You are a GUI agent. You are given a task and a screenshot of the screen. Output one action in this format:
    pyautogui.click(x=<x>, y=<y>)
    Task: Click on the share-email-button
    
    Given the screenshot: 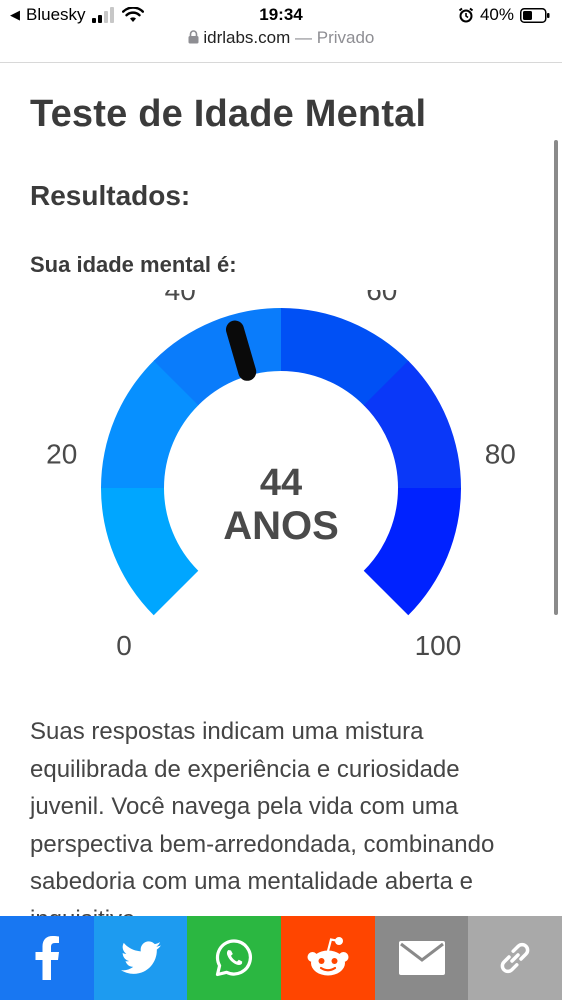 What is the action you would take?
    pyautogui.click(x=421, y=958)
    